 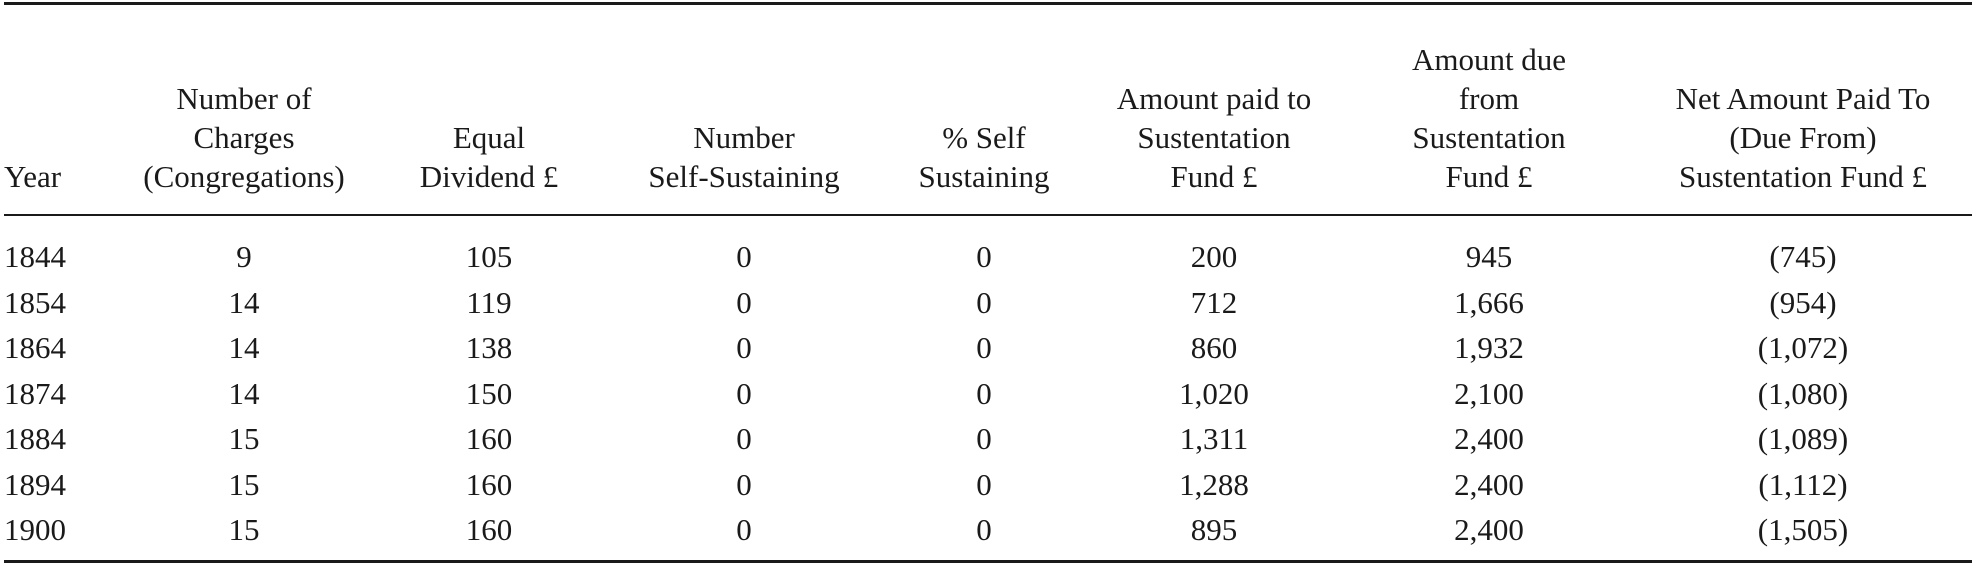 What do you see at coordinates (35, 347) in the screenshot?
I see `cell-year: 1864` at bounding box center [35, 347].